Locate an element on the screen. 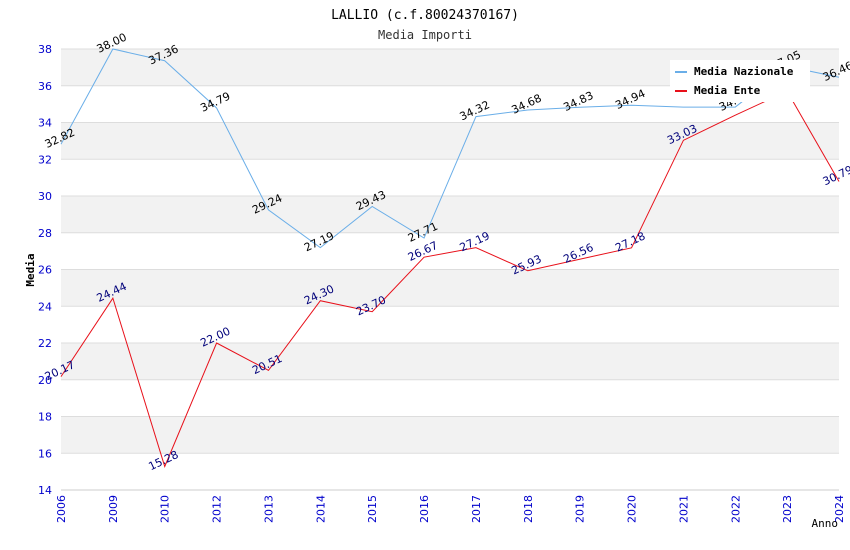 This screenshot has width=850, height=550. x-tick-label: 2014 is located at coordinates (320, 509).